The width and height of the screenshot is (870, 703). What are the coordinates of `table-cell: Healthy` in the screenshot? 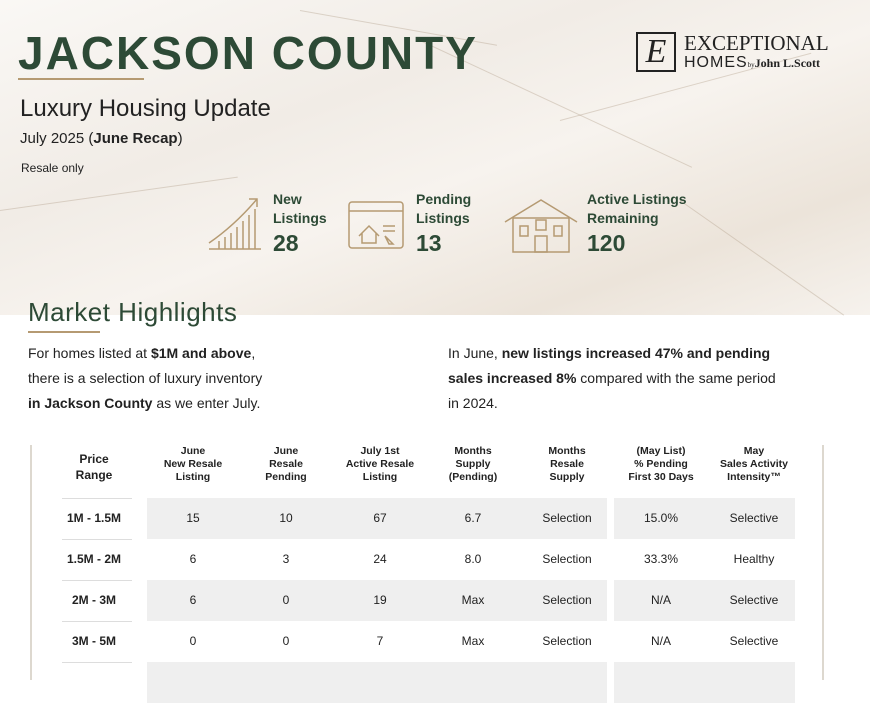 It's located at (754, 559).